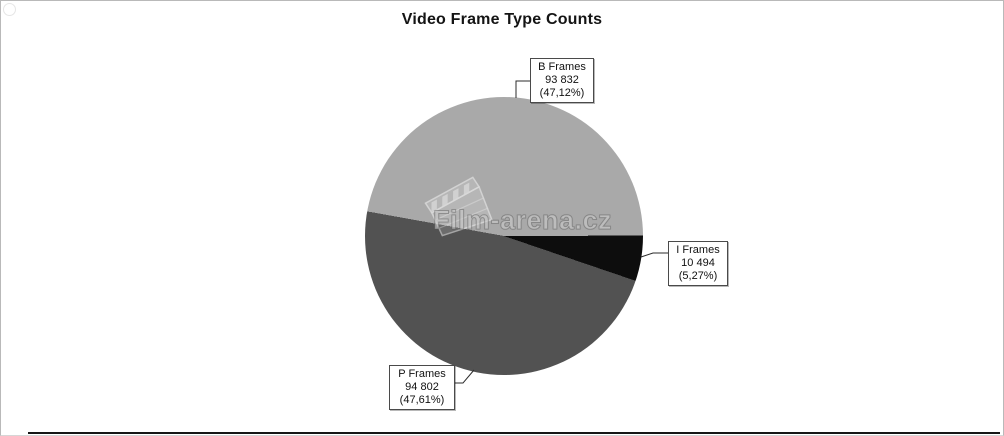 This screenshot has height=436, width=1004. I want to click on slice-value: 93 832, so click(562, 80).